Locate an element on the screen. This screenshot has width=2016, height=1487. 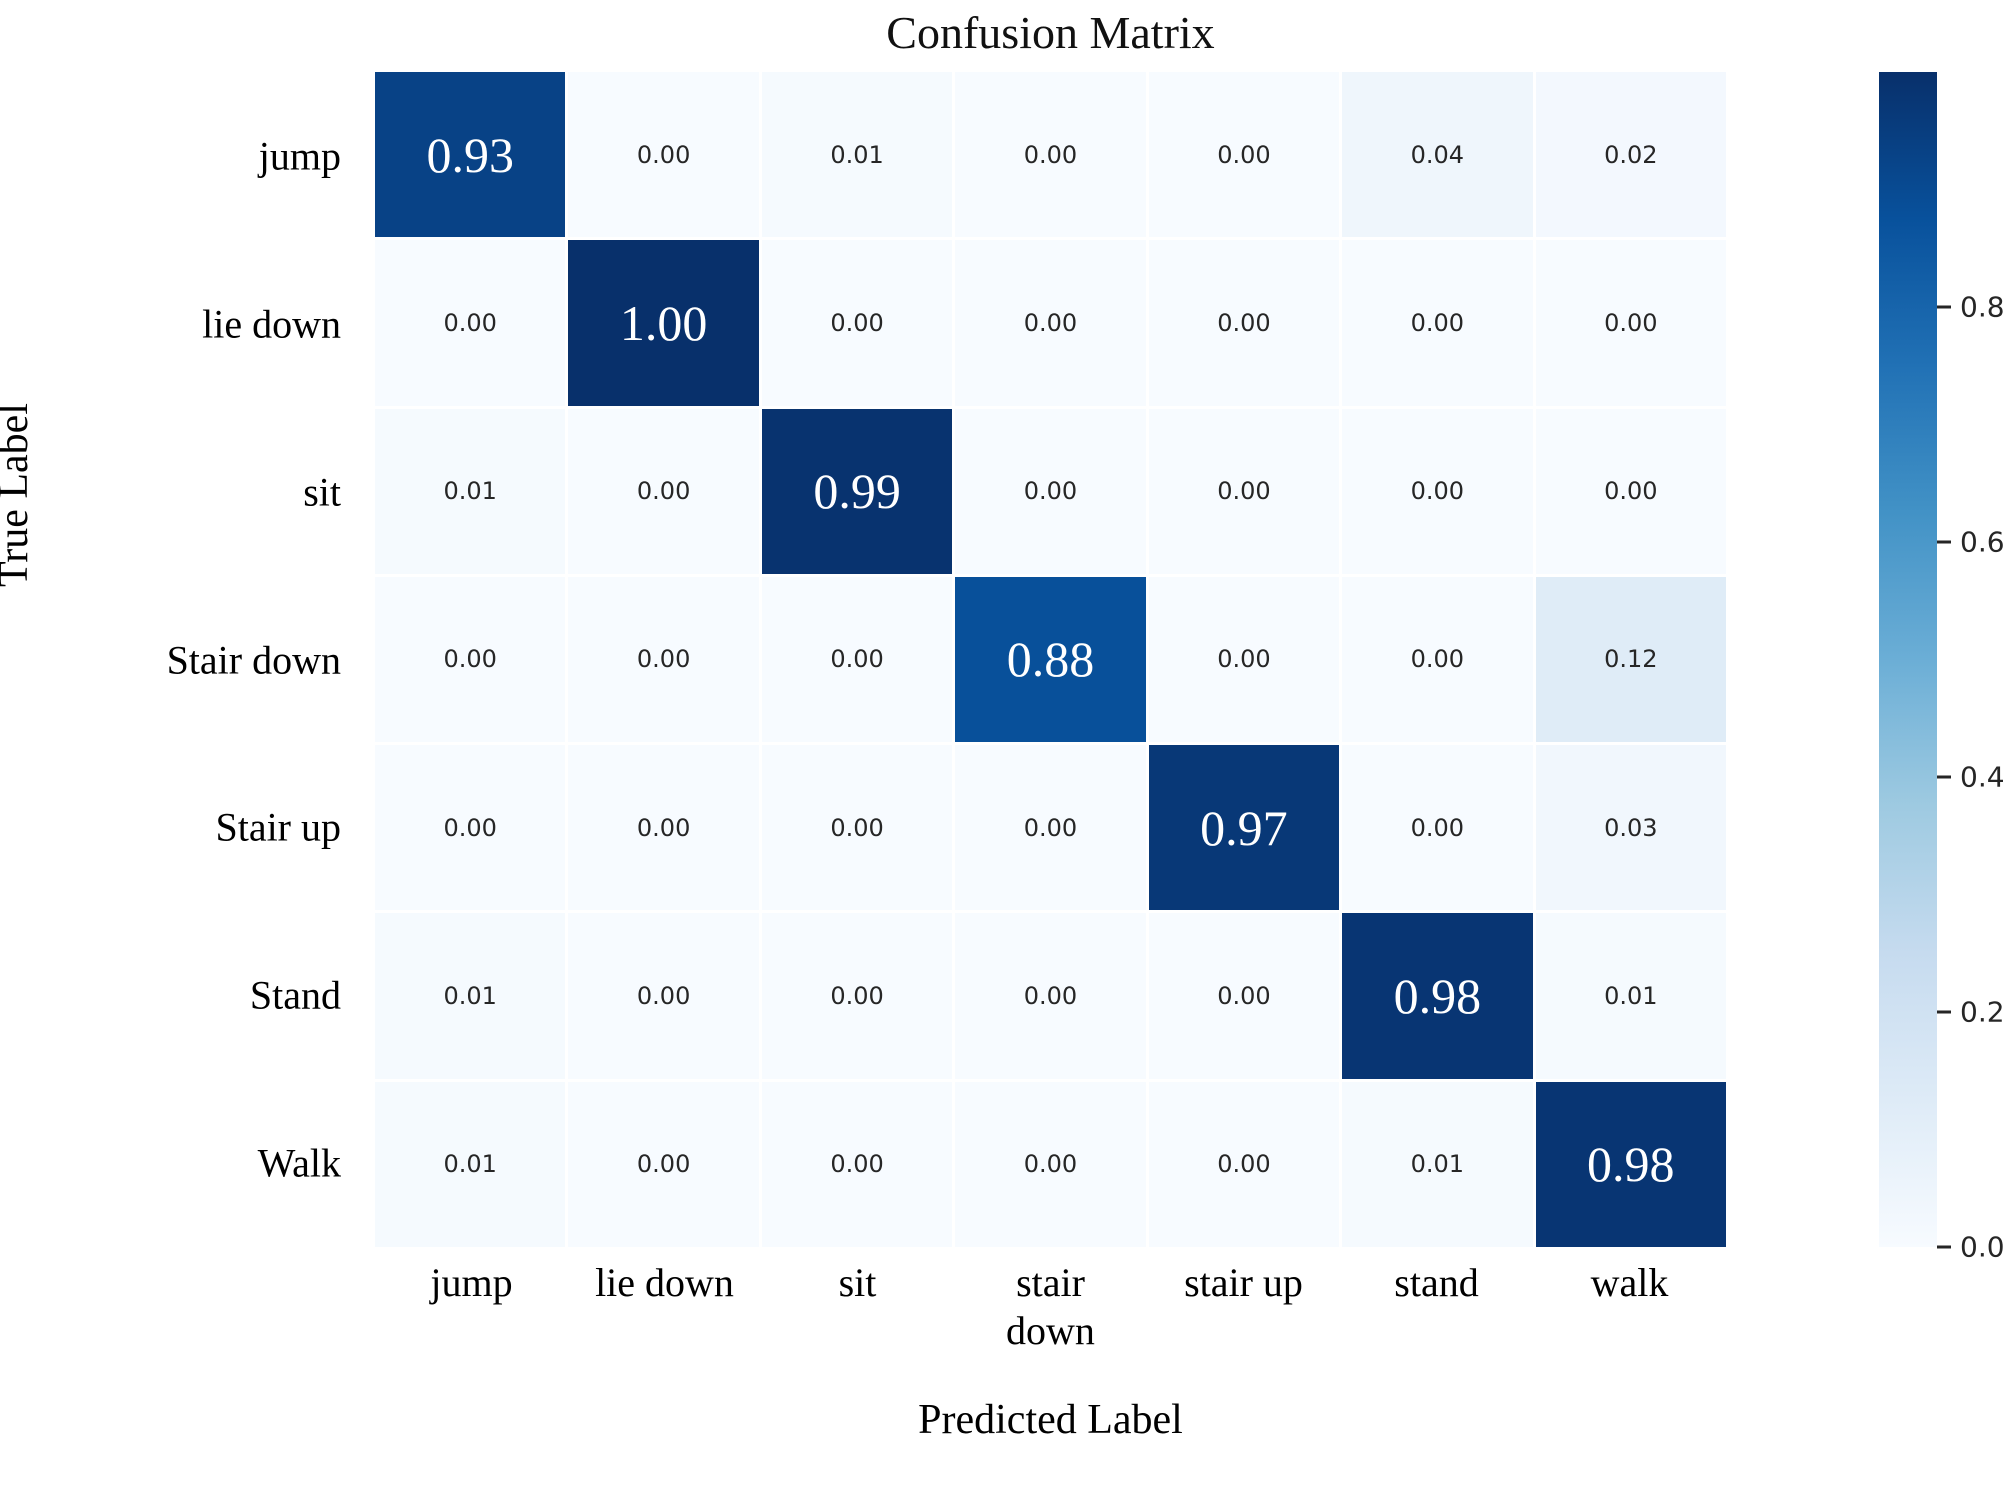
colorbar-tick-value: 0.6 is located at coordinates (1982, 542).